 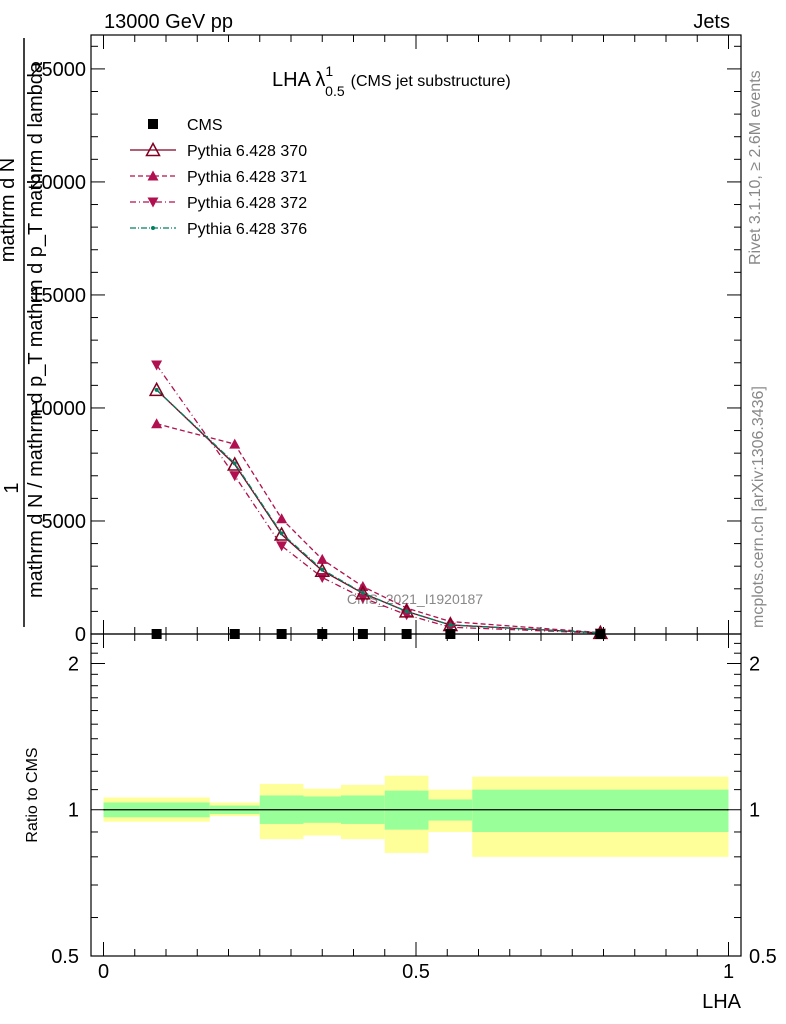 What do you see at coordinates (73, 664) in the screenshot?
I see `ratio-ytick-label: 2` at bounding box center [73, 664].